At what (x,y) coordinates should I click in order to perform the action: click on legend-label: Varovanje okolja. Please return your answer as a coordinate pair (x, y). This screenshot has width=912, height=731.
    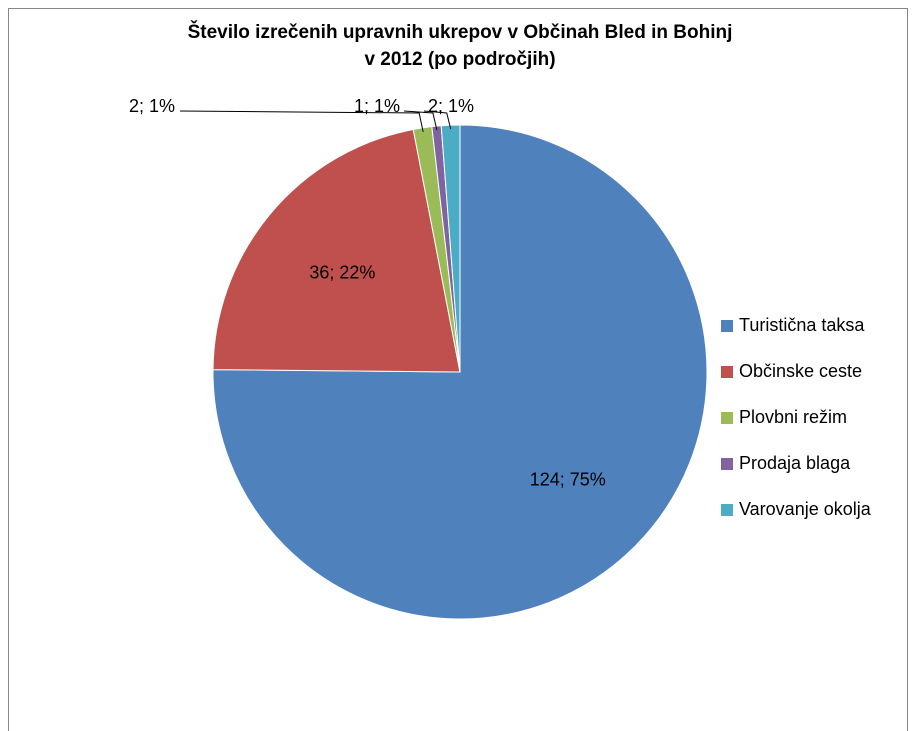
    Looking at the image, I should click on (805, 509).